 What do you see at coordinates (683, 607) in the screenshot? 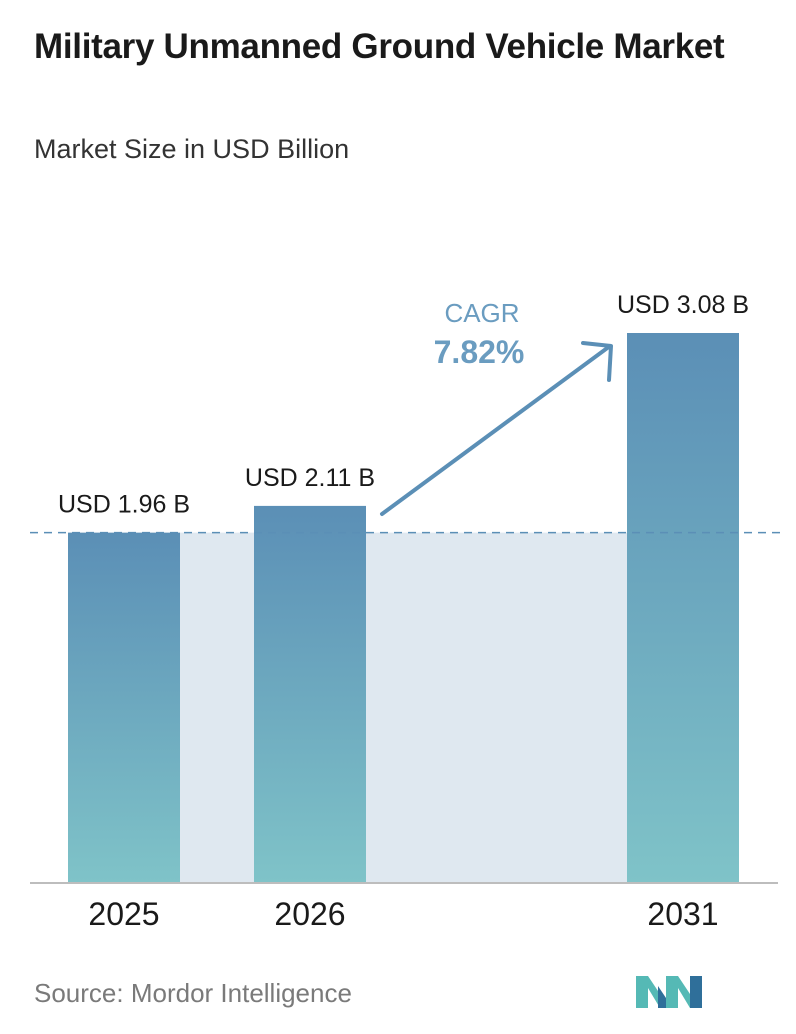
I see `bar-2031` at bounding box center [683, 607].